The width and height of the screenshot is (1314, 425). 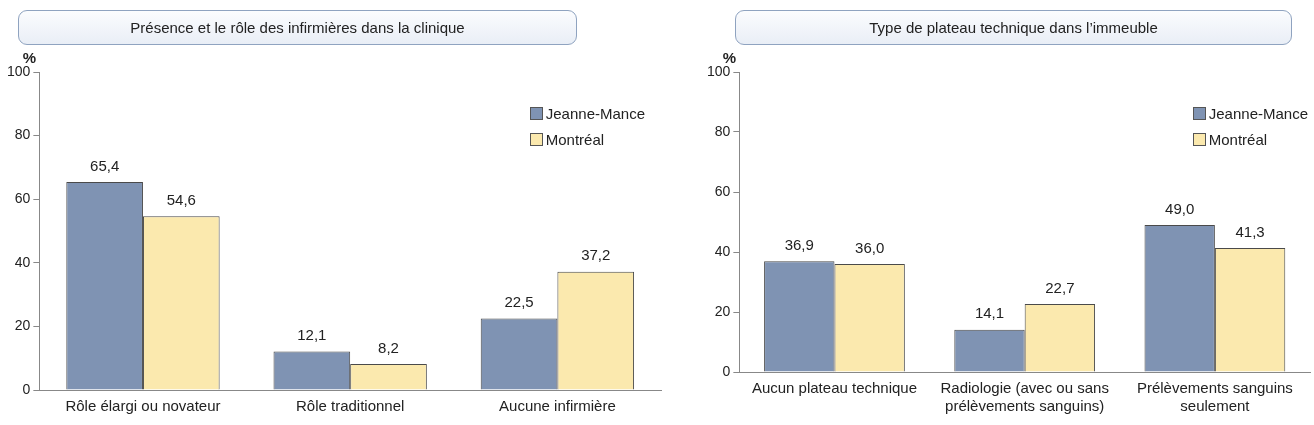 What do you see at coordinates (1013, 27) in the screenshot?
I see `chart-title: Type de plateau technique dans l’immeuble` at bounding box center [1013, 27].